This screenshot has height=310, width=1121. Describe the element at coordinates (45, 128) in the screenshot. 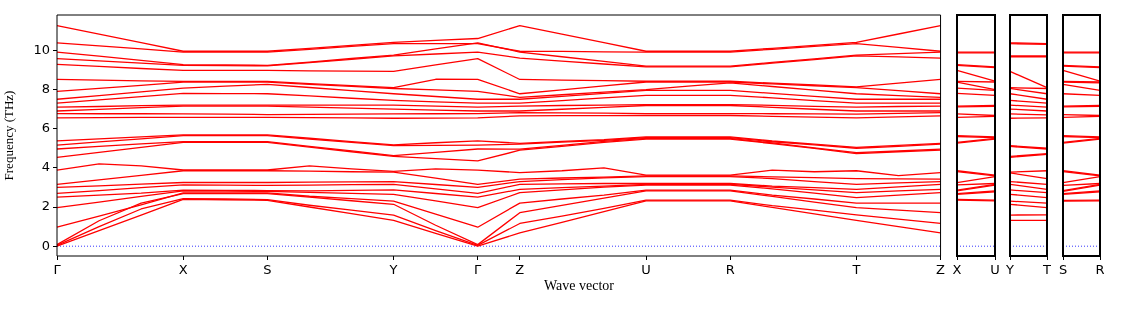

I see `y-tick-label: 6` at that location.